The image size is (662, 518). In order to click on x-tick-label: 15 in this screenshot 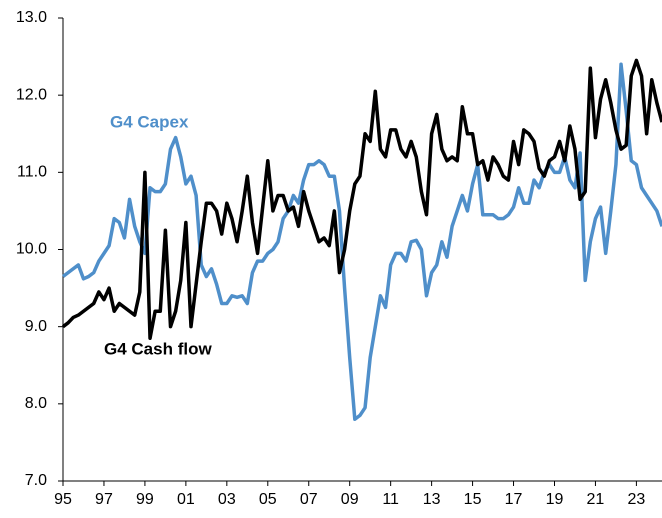, I will do `click(473, 499)`.